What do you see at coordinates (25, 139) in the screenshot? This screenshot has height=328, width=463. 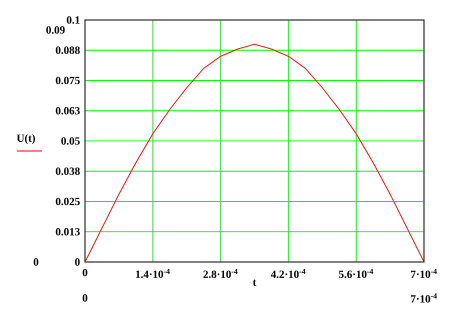 I see `text: U(t)` at bounding box center [25, 139].